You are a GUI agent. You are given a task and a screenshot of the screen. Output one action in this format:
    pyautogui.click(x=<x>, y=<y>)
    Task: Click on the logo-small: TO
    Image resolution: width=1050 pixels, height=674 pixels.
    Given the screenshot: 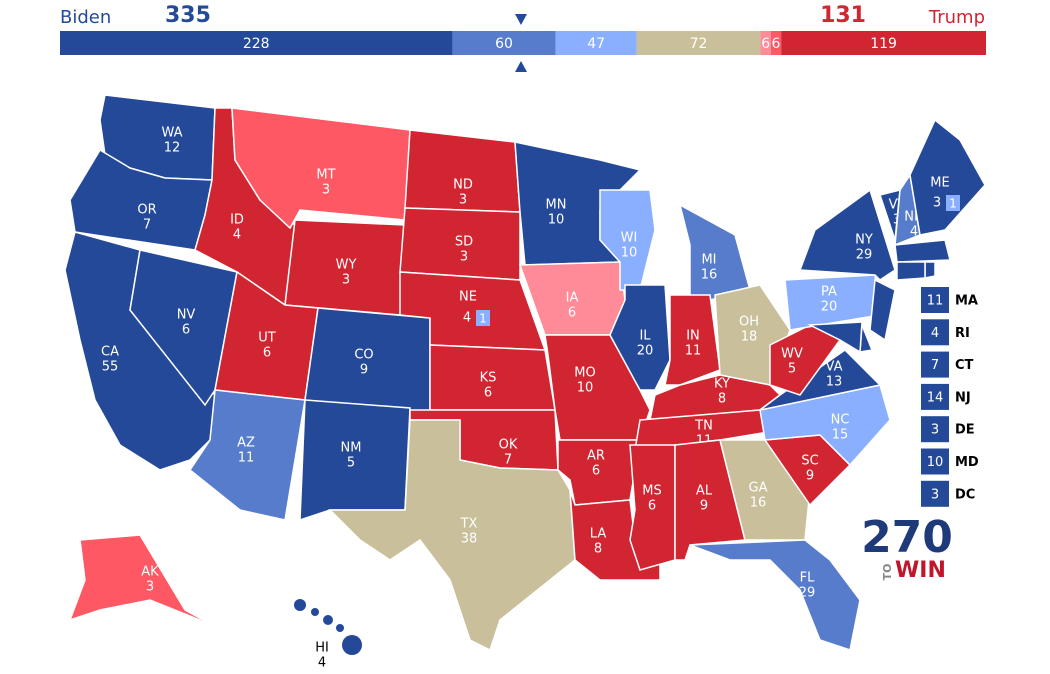 What is the action you would take?
    pyautogui.click(x=887, y=572)
    